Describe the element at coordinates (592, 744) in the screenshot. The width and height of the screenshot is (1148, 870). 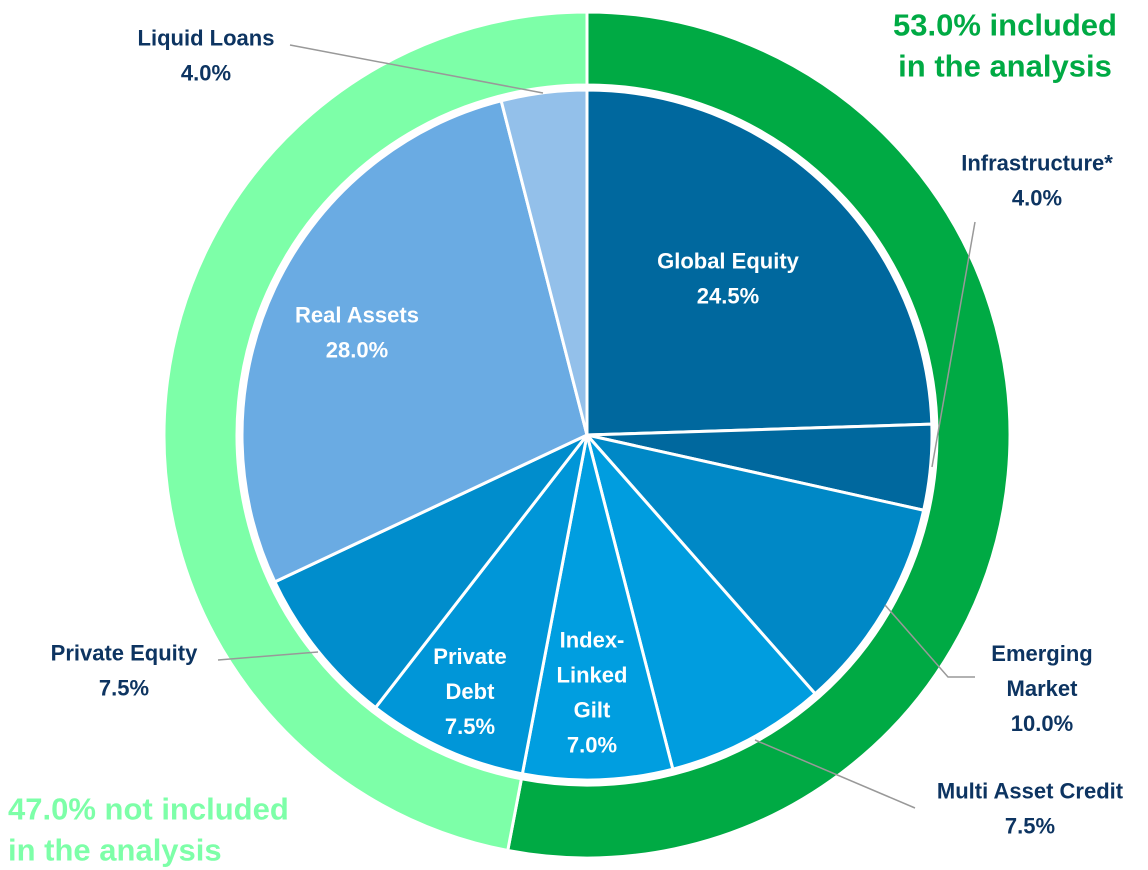
I see `slice-label: 7.0%` at that location.